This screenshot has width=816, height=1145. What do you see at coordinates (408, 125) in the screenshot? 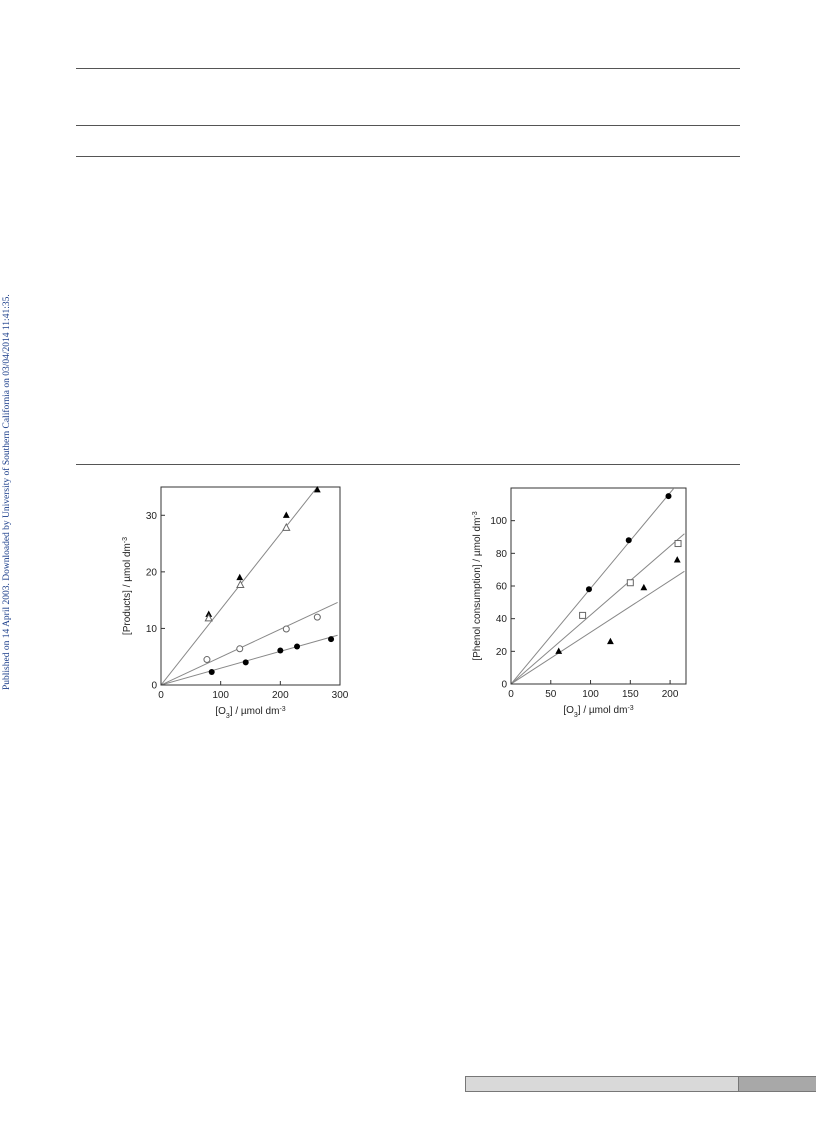
I see `header-rule-middle` at bounding box center [408, 125].